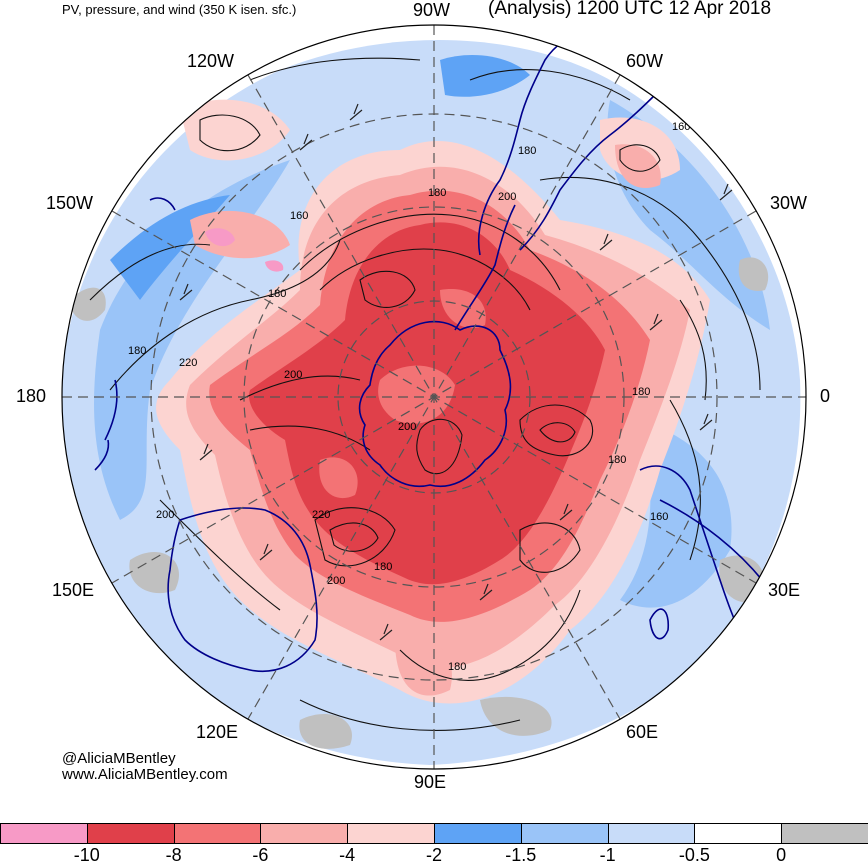 This screenshot has height=866, width=868. What do you see at coordinates (430, 782) in the screenshot?
I see `lon-label-90e: 90E` at bounding box center [430, 782].